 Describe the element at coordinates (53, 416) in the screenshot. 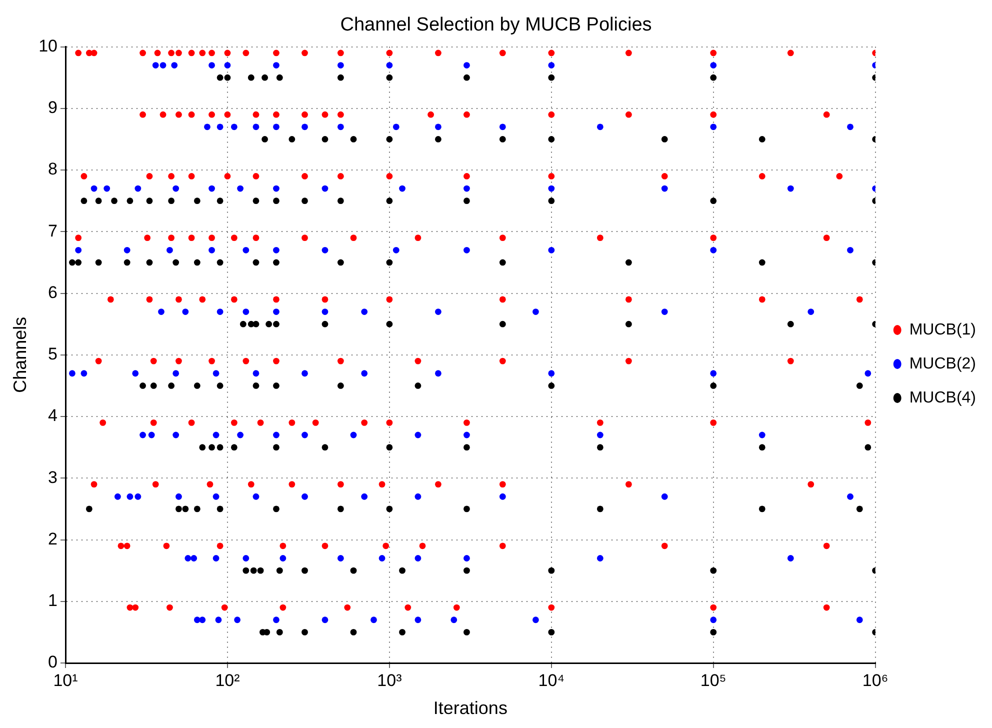

I see `y-tick-label: 4` at that location.